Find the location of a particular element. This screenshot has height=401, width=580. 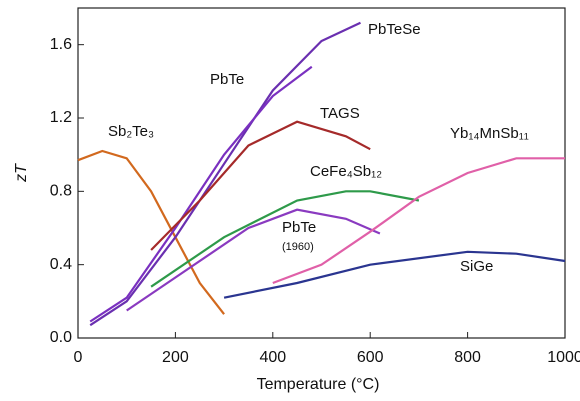

annotation: (1960) is located at coordinates (298, 247).